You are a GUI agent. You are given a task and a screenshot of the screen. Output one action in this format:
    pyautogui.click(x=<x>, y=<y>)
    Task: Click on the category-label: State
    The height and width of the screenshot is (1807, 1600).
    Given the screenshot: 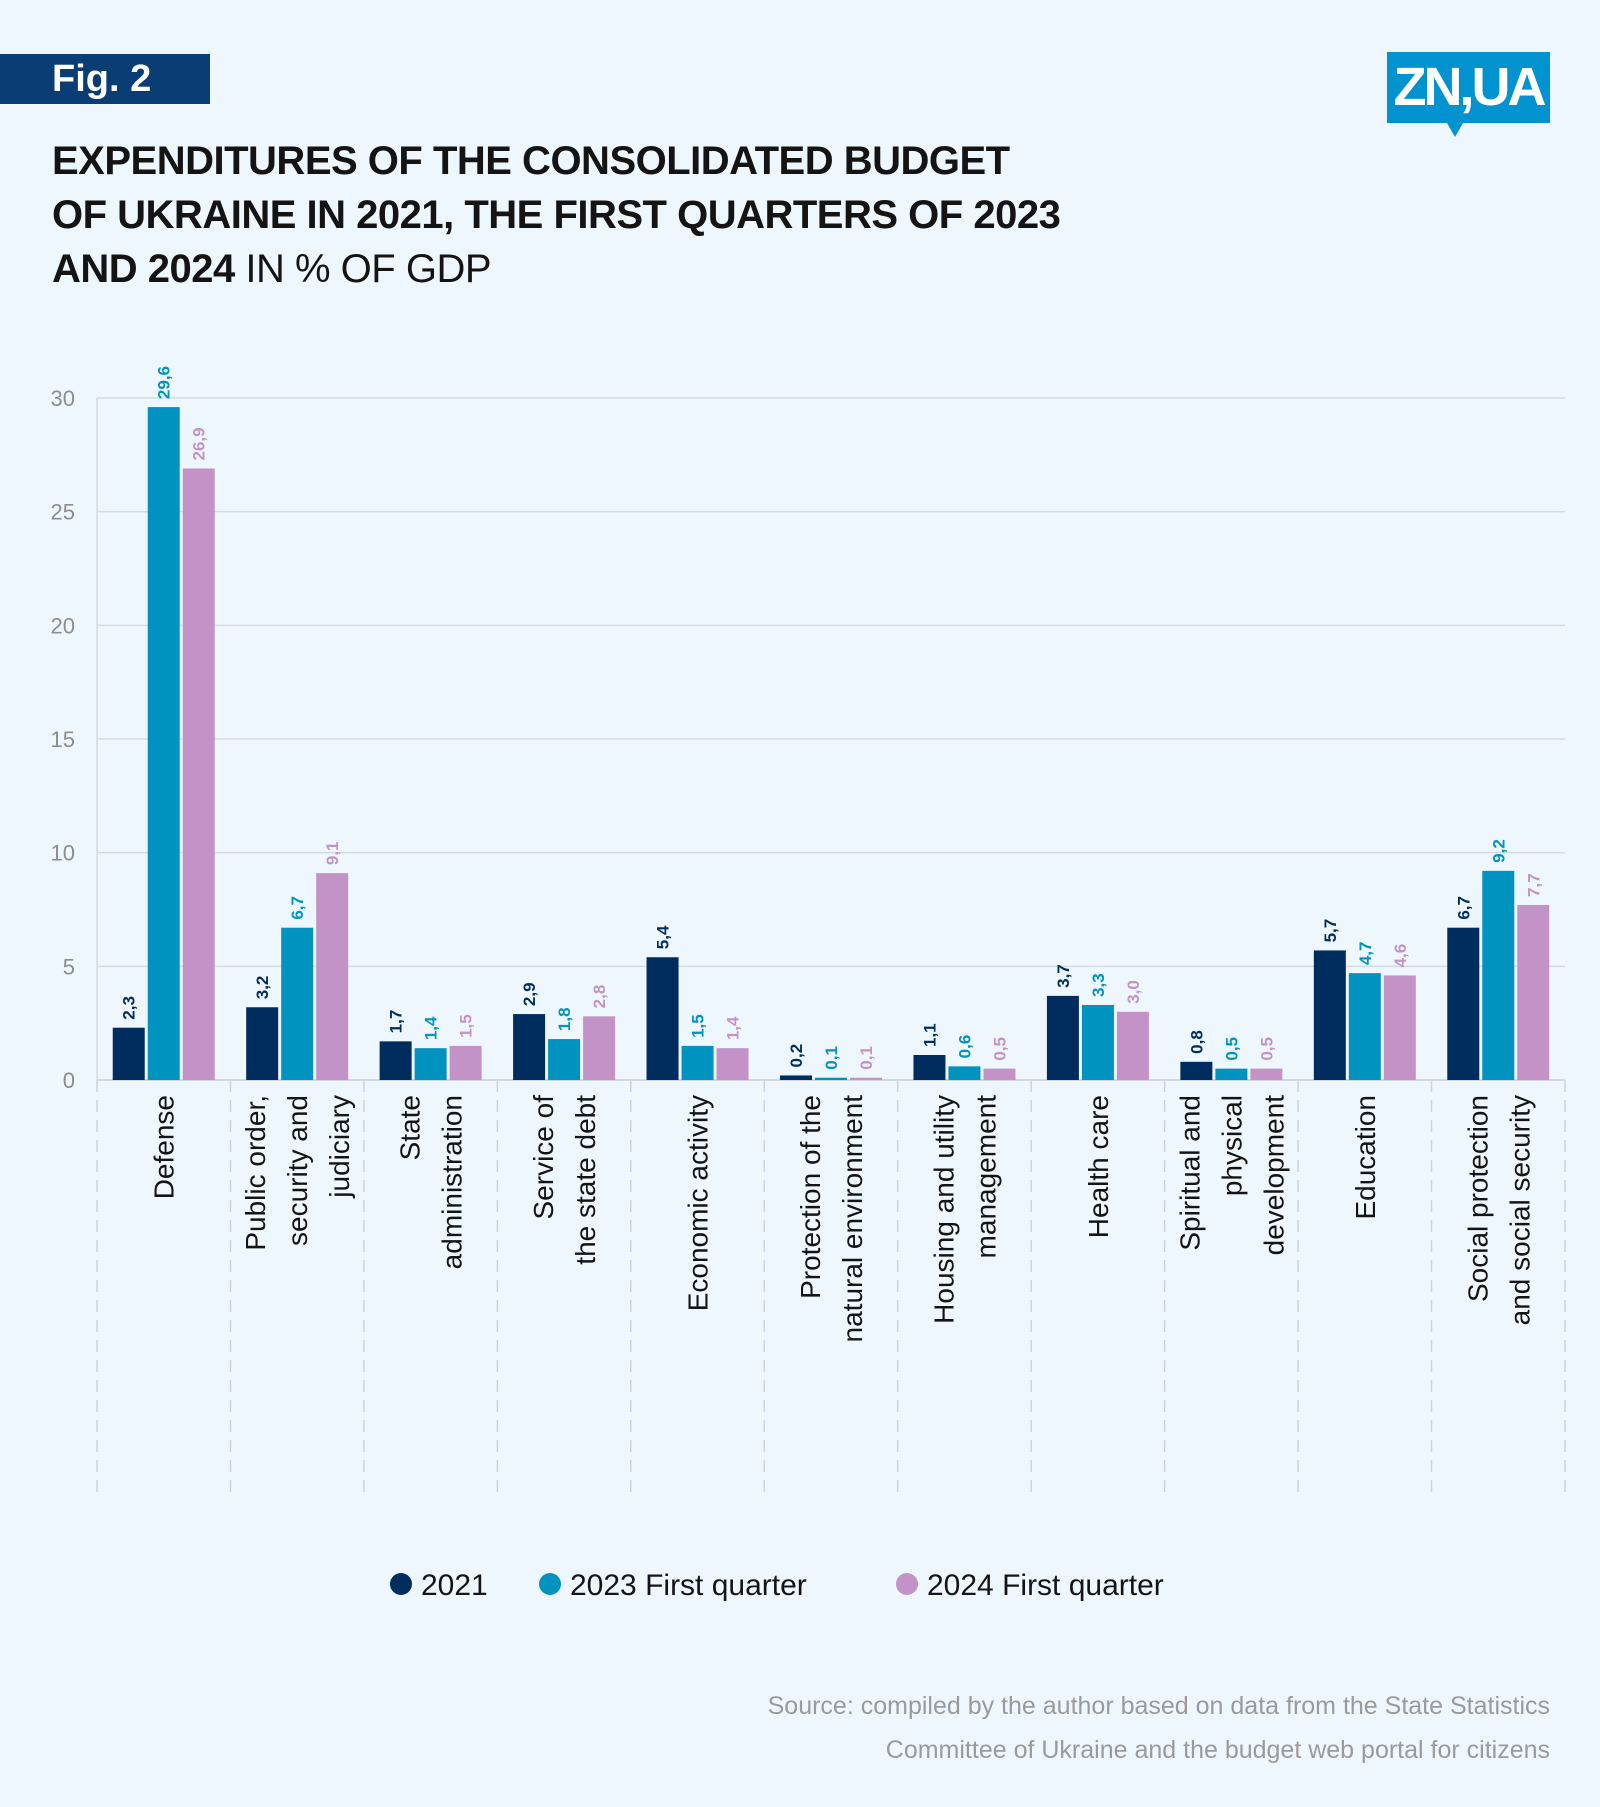 What is the action you would take?
    pyautogui.click(x=410, y=1127)
    